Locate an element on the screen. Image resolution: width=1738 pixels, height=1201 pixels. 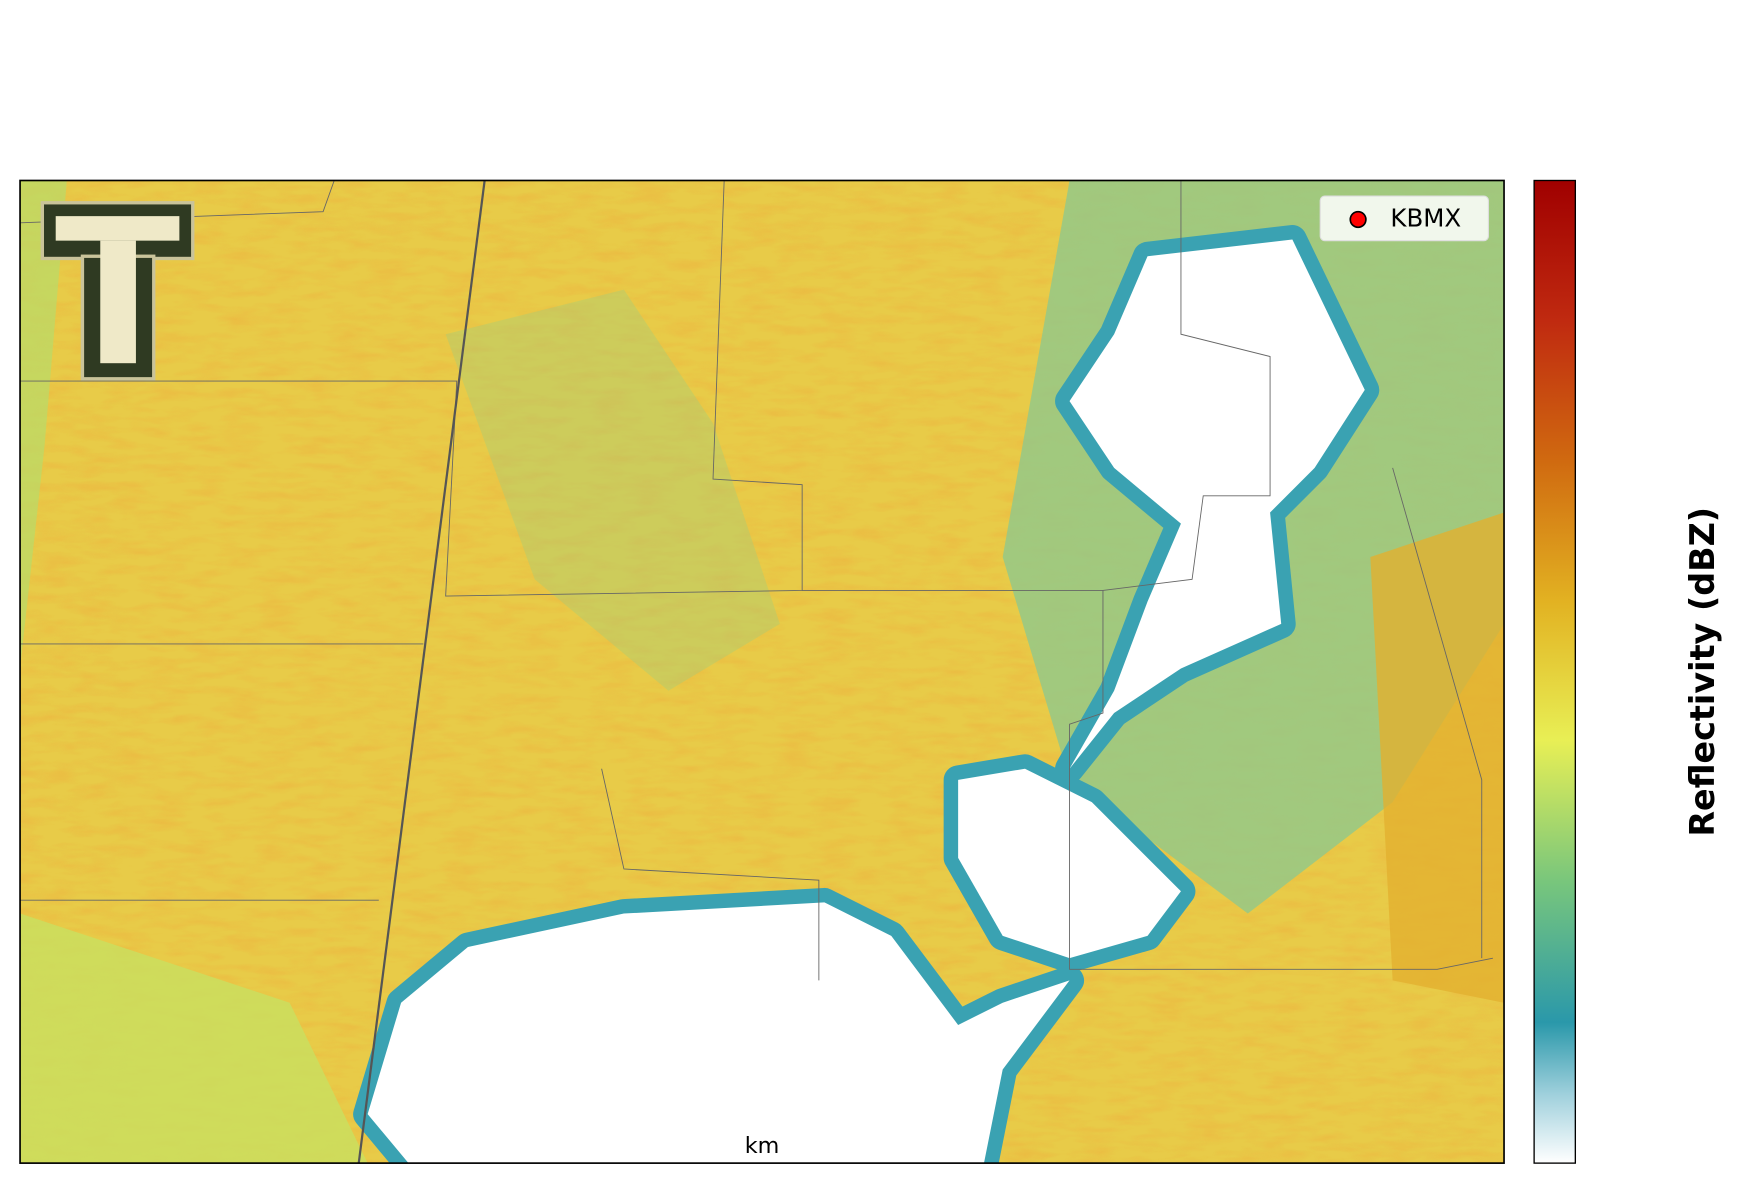
scale-bar: km is located at coordinates (762, 1146).